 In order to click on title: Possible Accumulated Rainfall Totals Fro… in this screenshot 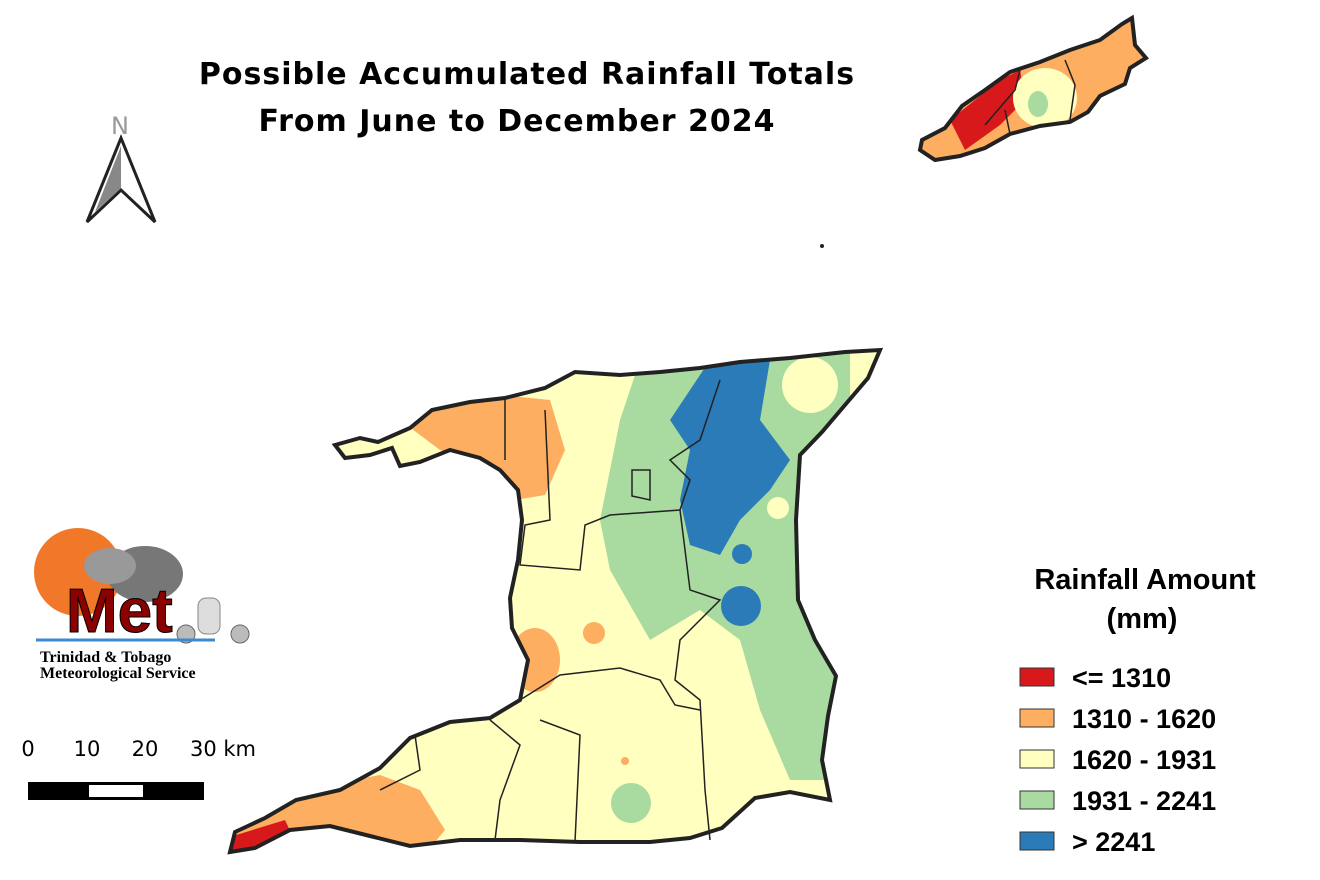, I will do `click(527, 98)`.